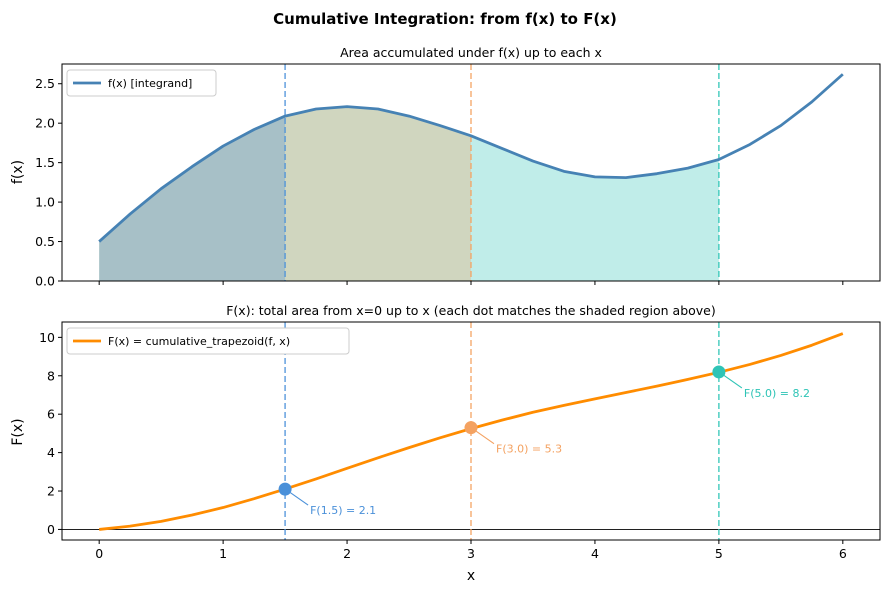  I want to click on cumulative-xtick-label: 5, so click(719, 553).